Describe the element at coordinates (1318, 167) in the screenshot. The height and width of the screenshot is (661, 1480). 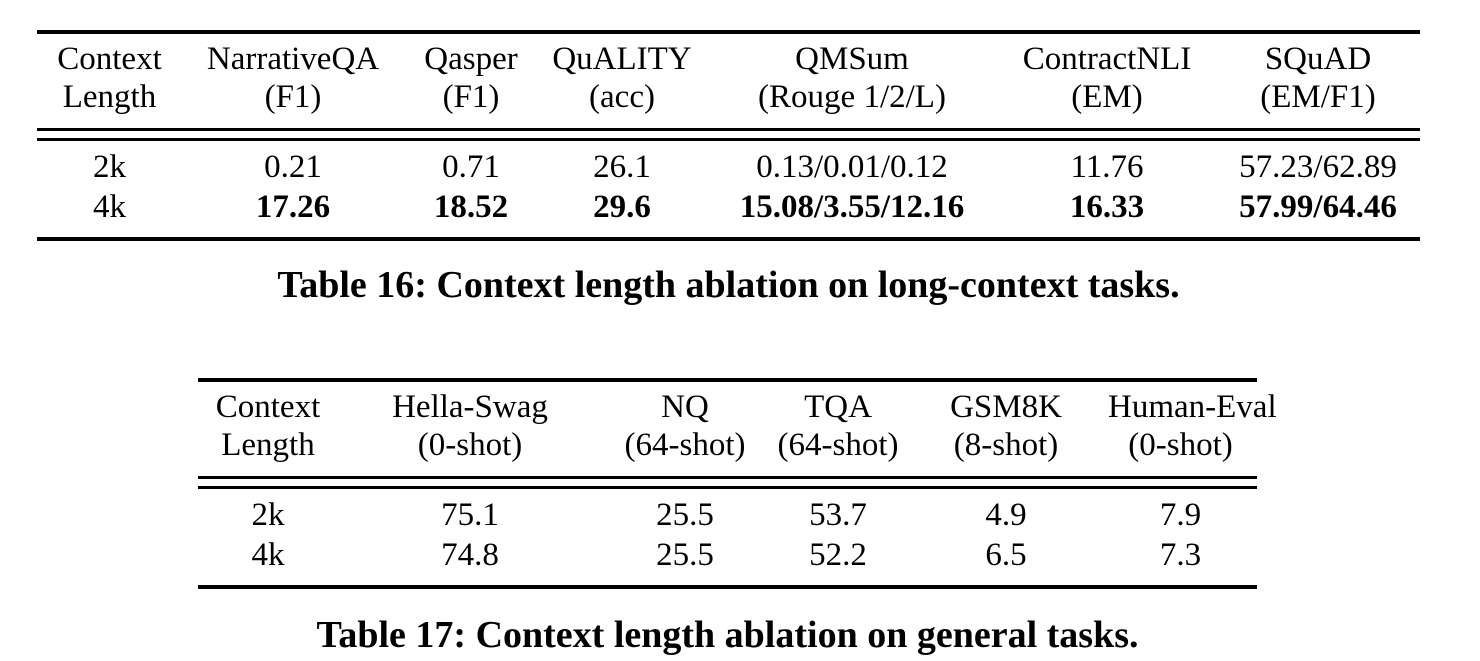
I see `metric-cell: 57.23/62.89` at that location.